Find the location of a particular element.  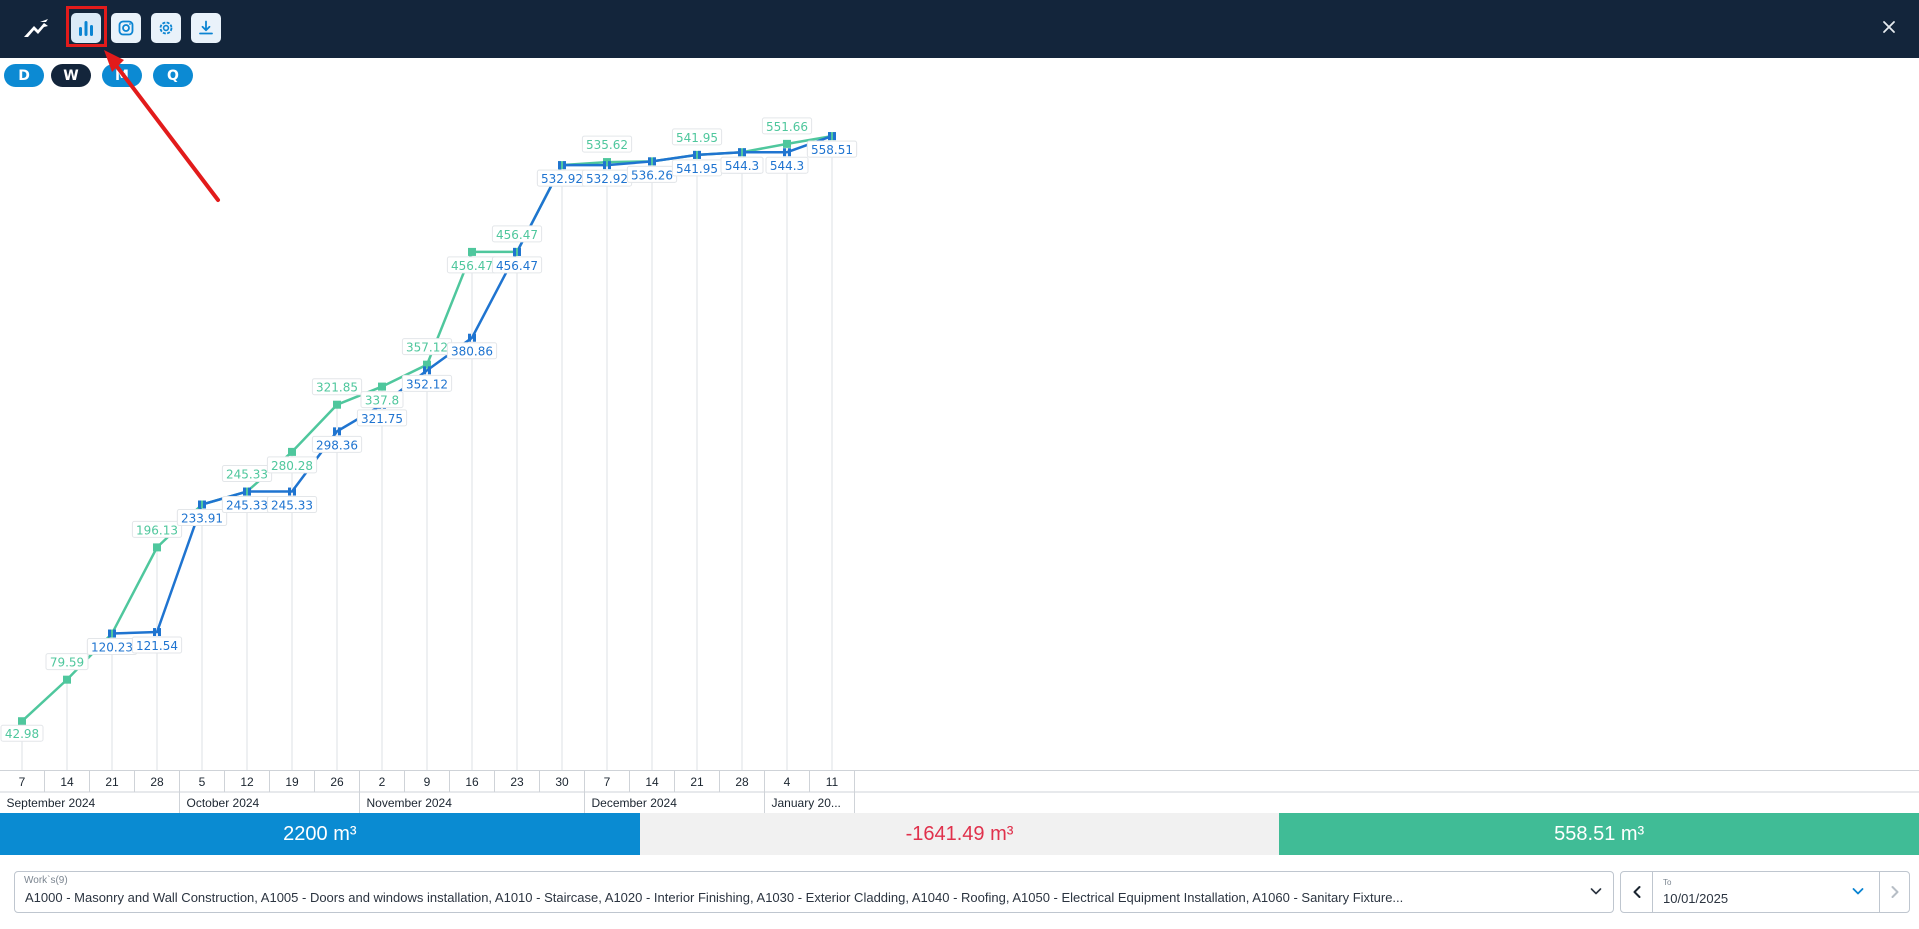

close-button is located at coordinates (1889, 27).